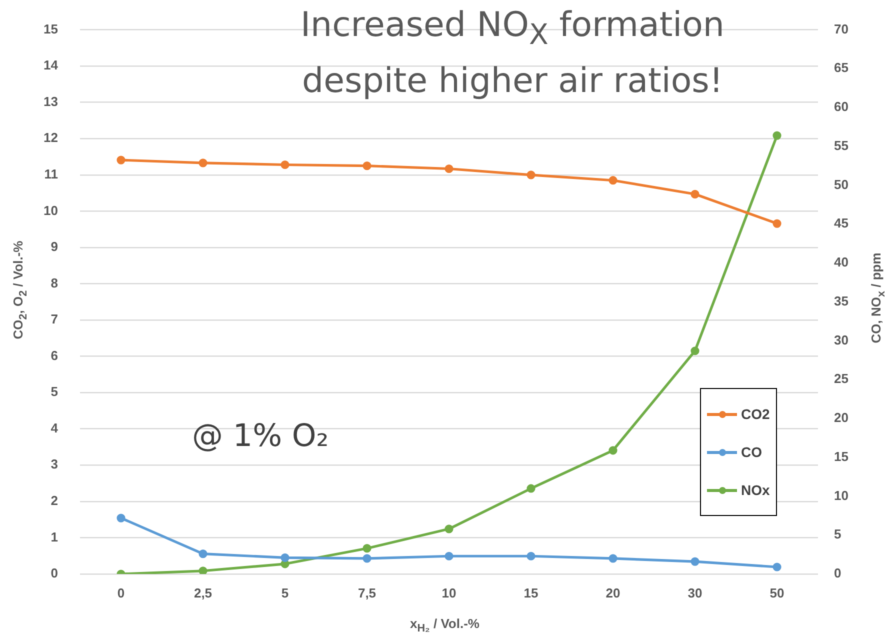 Image resolution: width=889 pixels, height=640 pixels. I want to click on y2-tick-label: 30, so click(841, 340).